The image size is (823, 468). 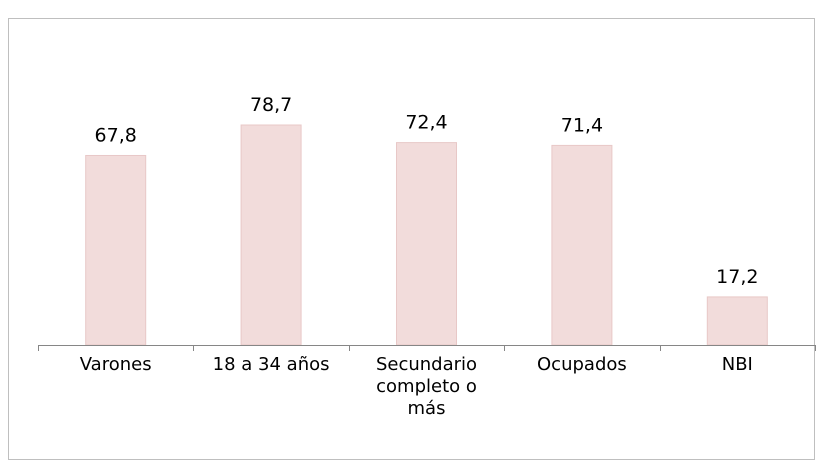 I want to click on x-tick-label: NBI, so click(x=737, y=364).